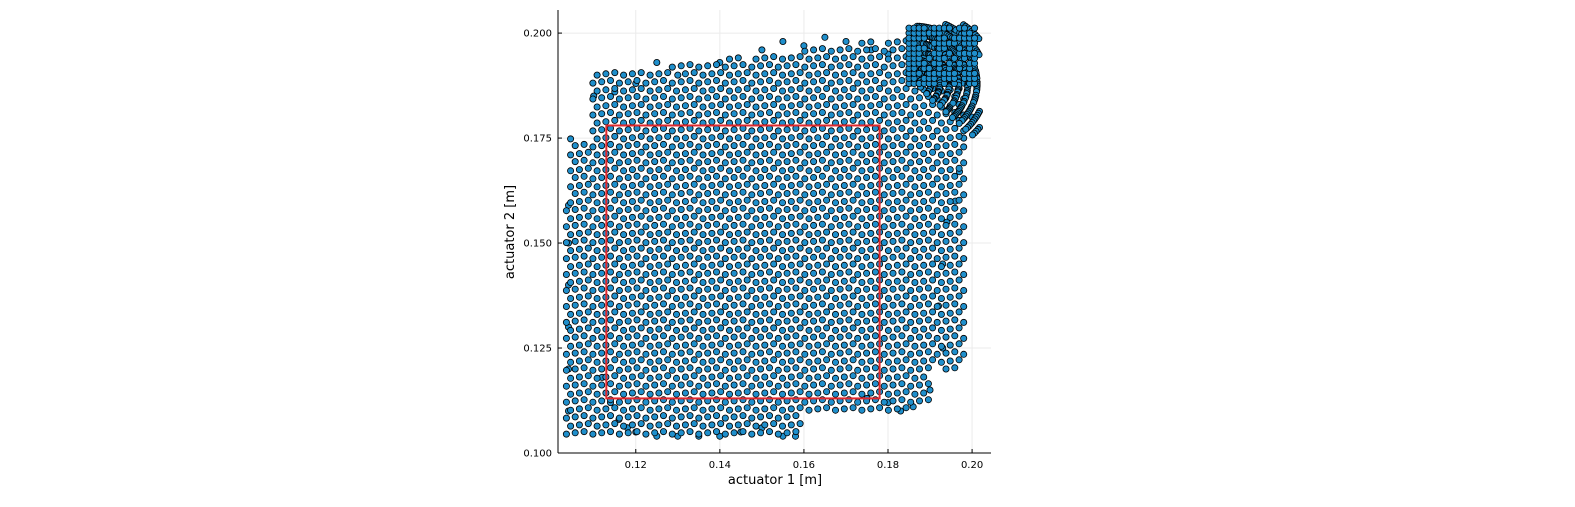 The image size is (1575, 507). I want to click on y-tick-label: 0.125, so click(537, 349).